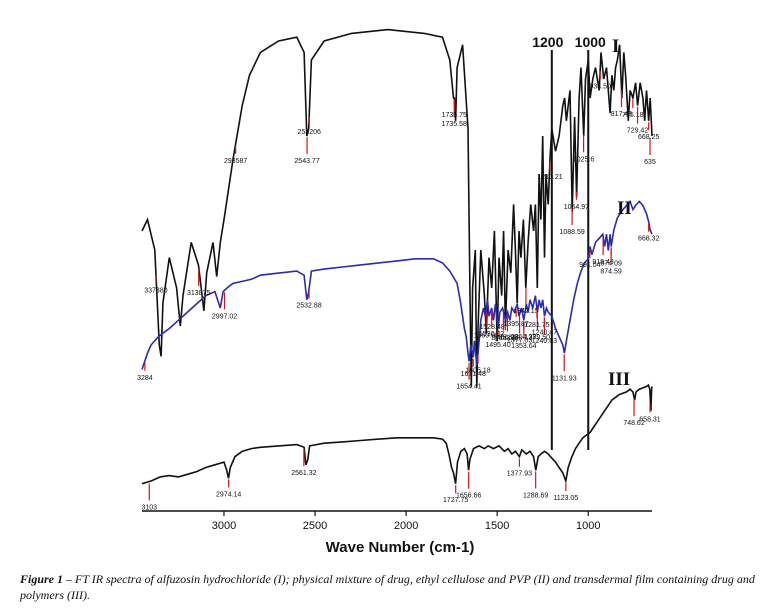 The image size is (779, 615). I want to click on peak-label: 1465.83, so click(503, 337).